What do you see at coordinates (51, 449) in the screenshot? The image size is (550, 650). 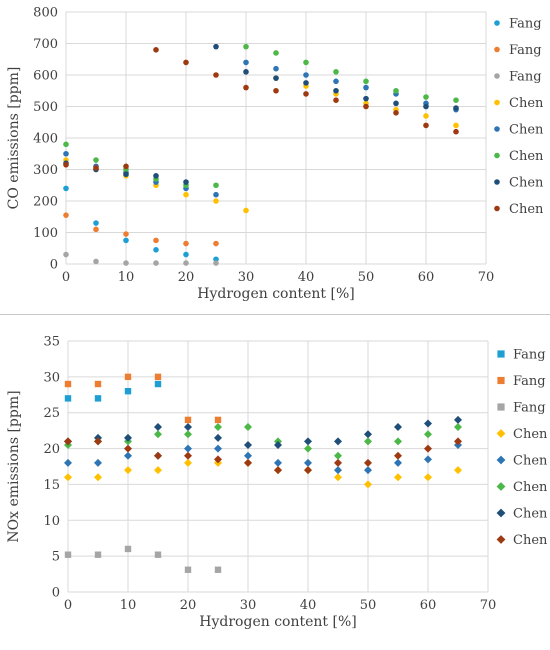 I see `y-tick-label: 20` at bounding box center [51, 449].